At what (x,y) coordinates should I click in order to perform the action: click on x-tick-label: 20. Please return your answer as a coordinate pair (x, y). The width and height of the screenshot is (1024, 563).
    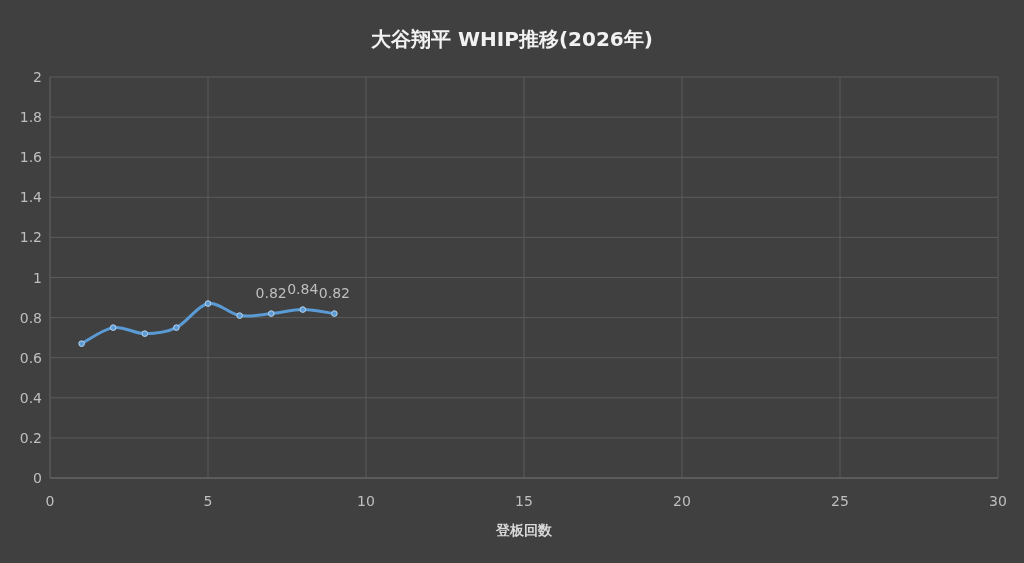
    Looking at the image, I should click on (682, 501).